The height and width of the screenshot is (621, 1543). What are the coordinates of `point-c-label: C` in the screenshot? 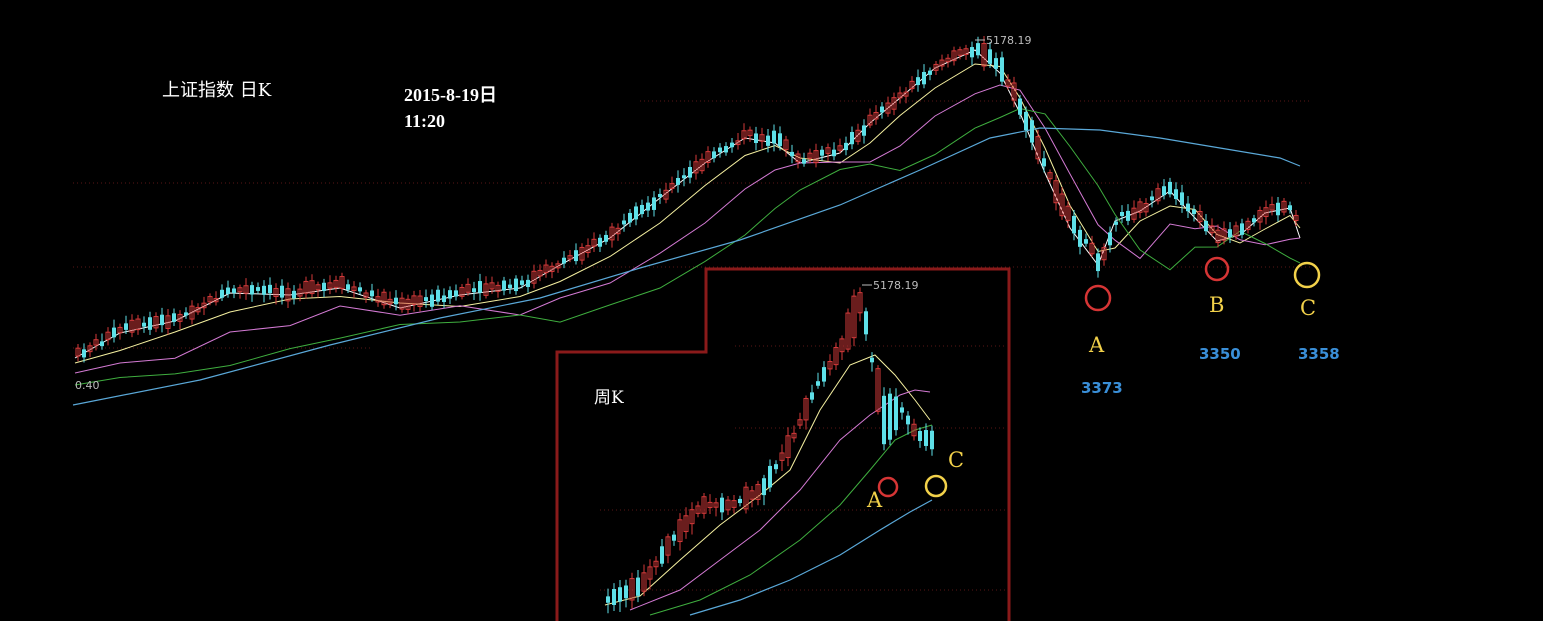 It's located at (1308, 308).